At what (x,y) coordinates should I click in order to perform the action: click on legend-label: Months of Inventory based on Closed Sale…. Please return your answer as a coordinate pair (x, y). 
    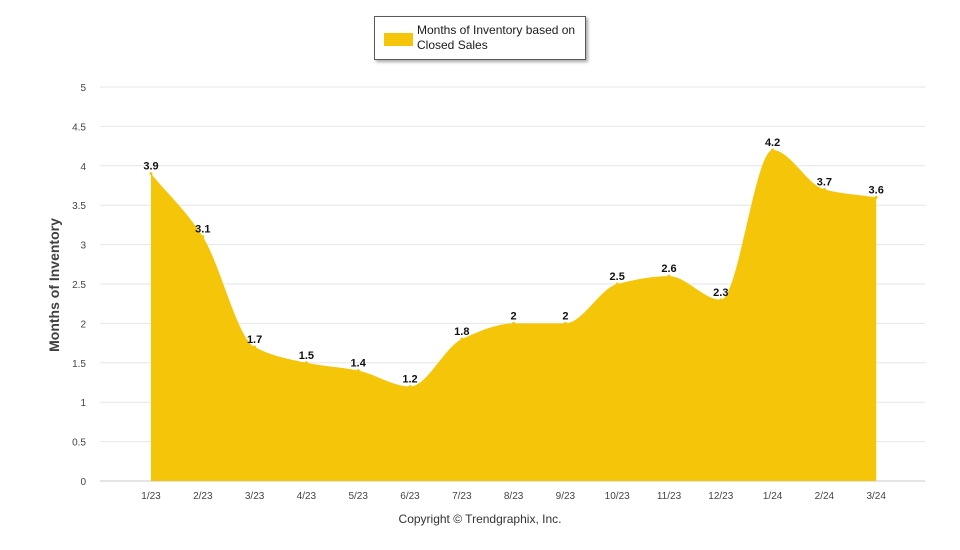
    Looking at the image, I should click on (496, 37).